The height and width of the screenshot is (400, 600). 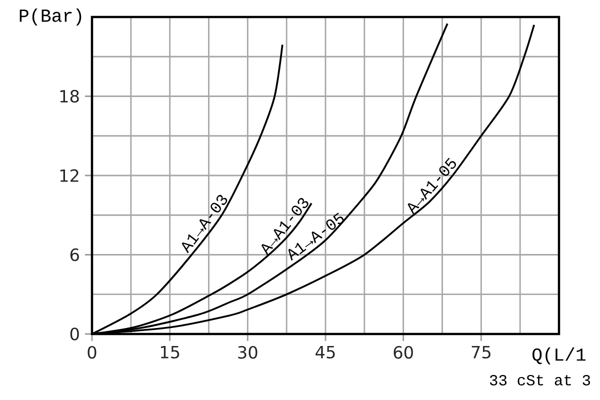 What do you see at coordinates (92, 352) in the screenshot?
I see `x-tick-label: 0` at bounding box center [92, 352].